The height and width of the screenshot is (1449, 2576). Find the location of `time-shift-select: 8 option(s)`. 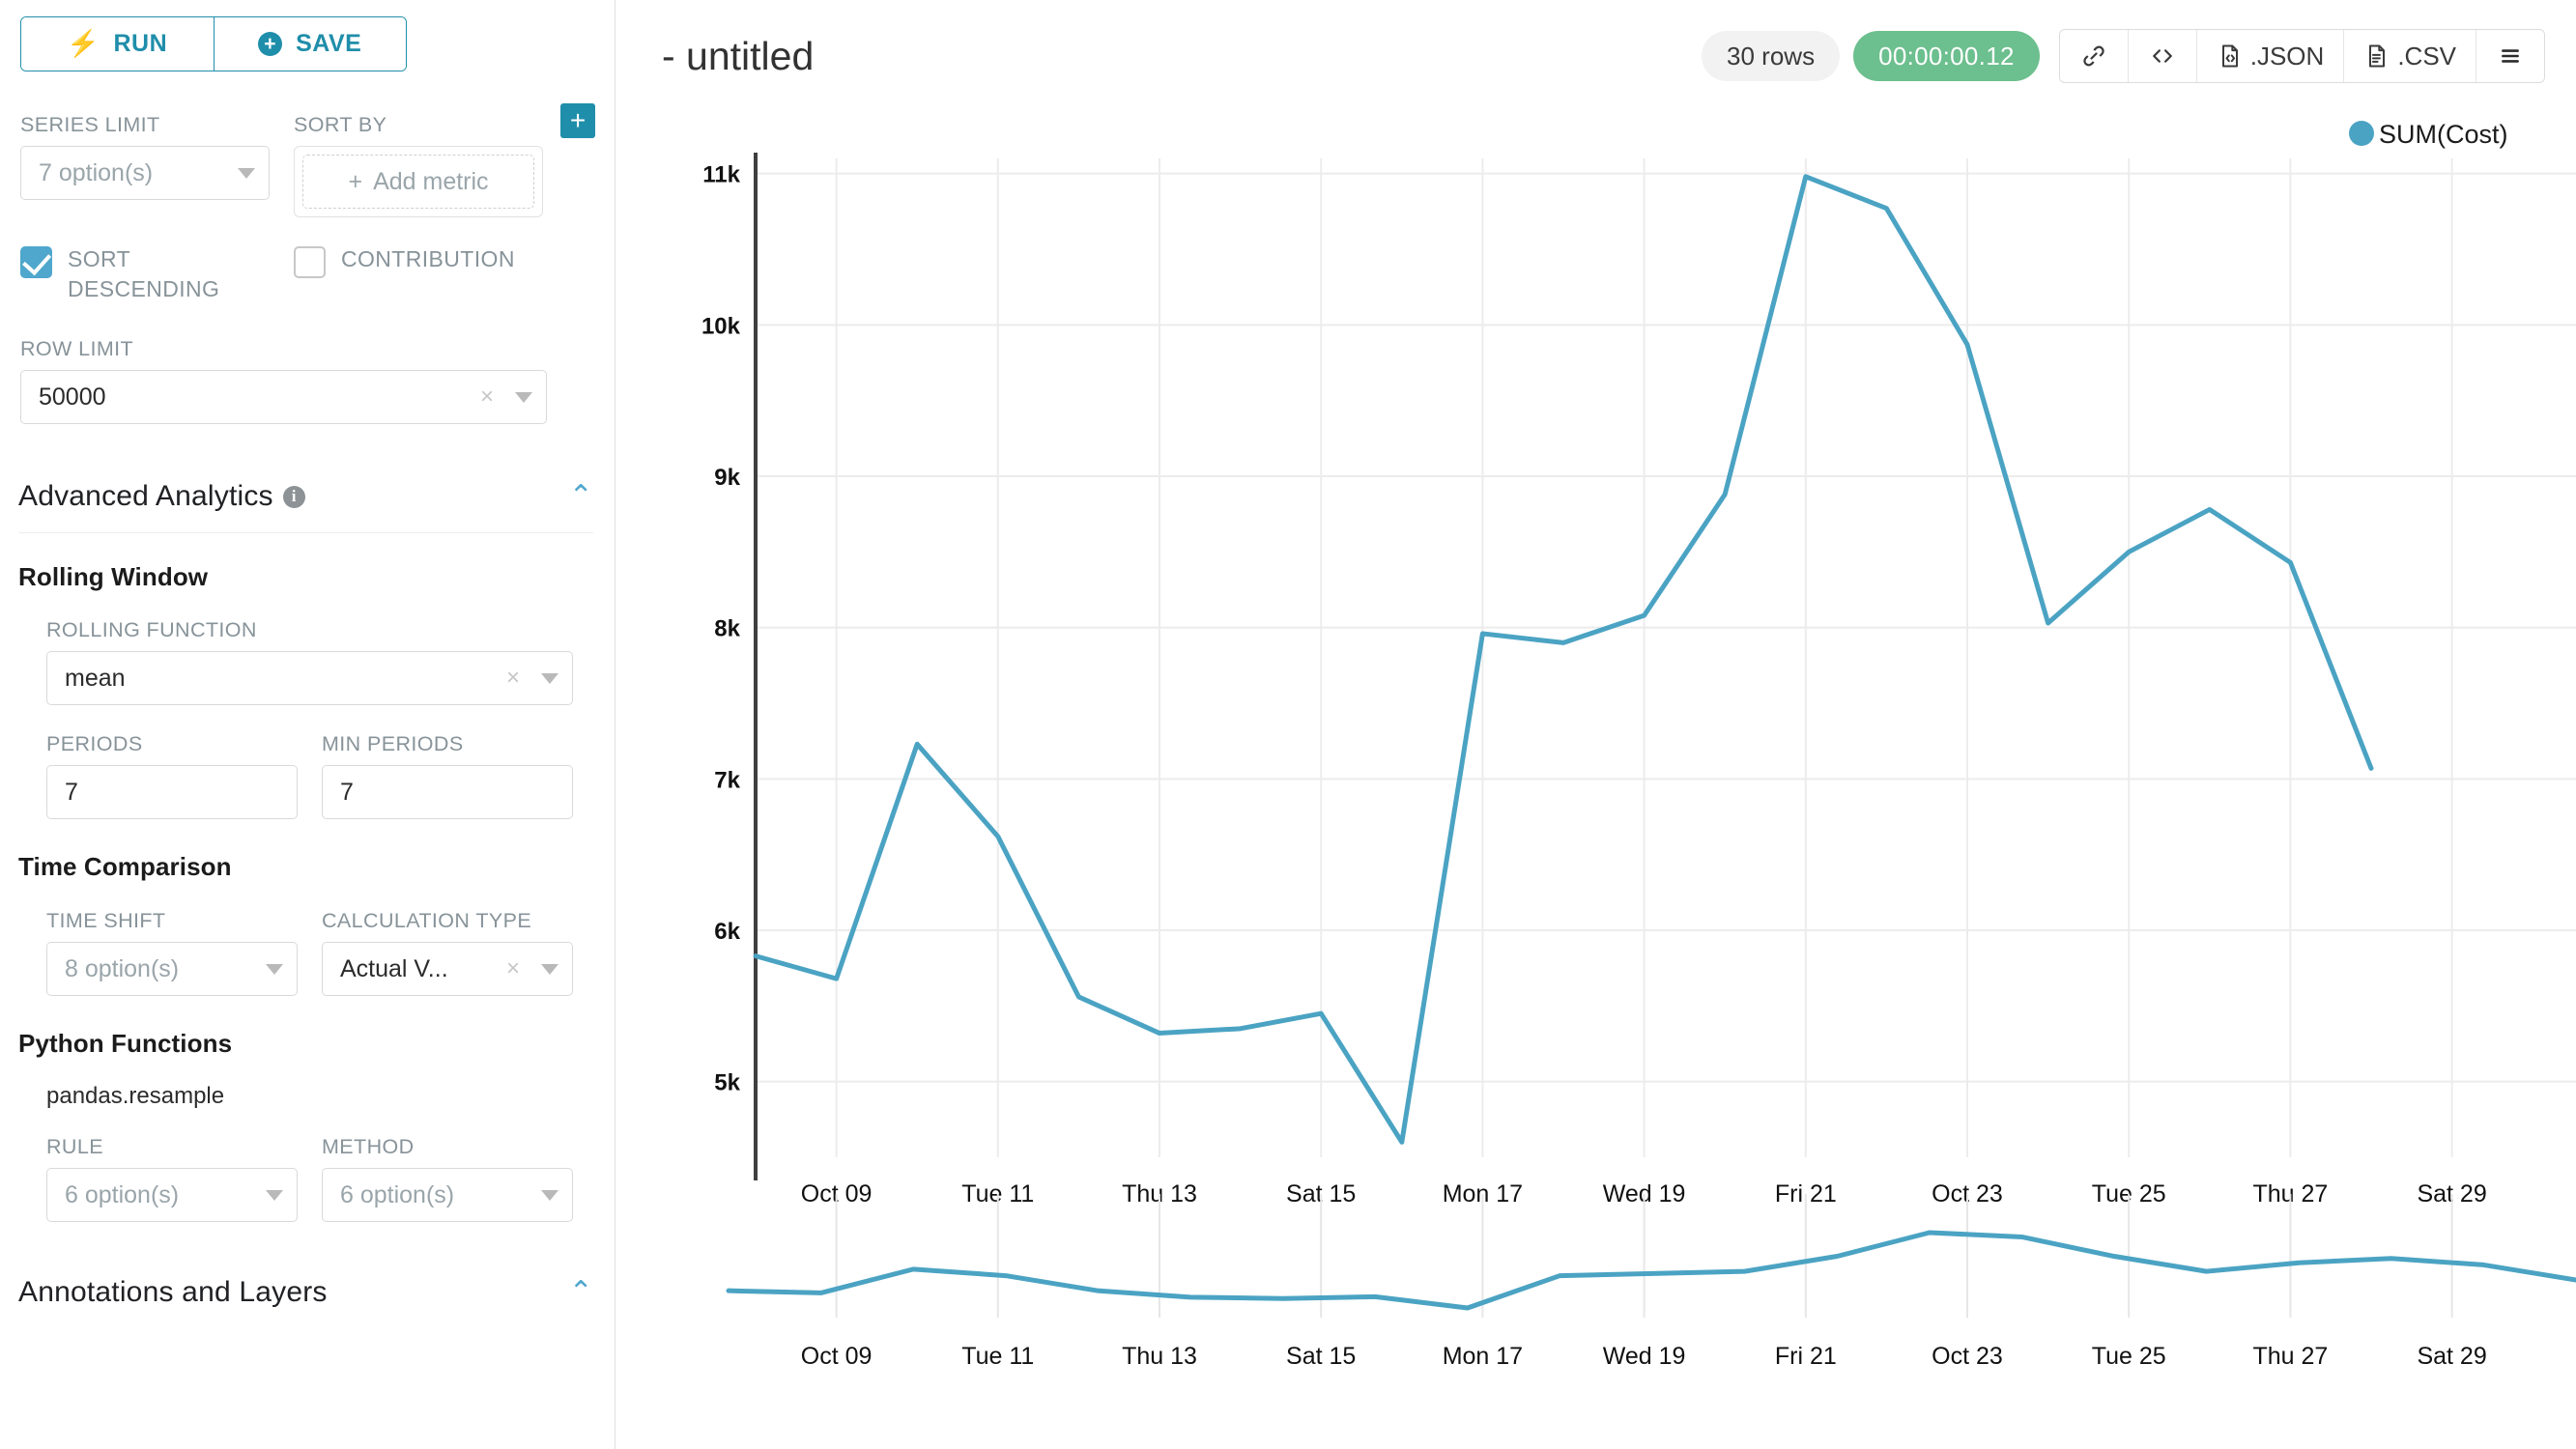

time-shift-select: 8 option(s) is located at coordinates (172, 969).